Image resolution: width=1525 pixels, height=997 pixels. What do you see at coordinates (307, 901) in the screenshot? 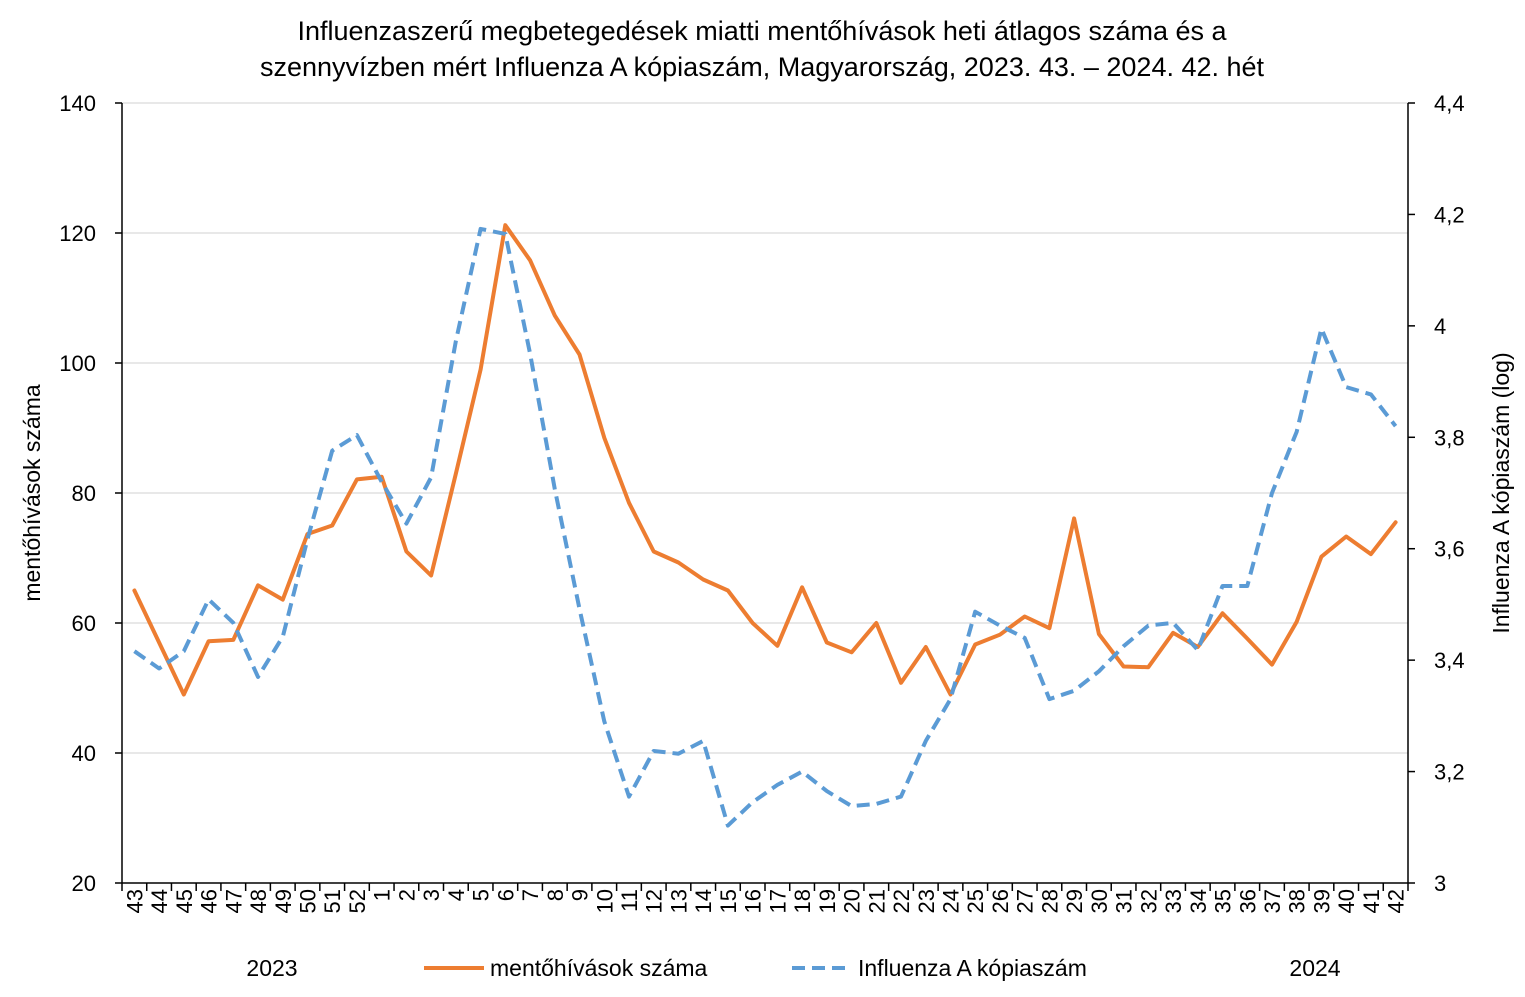
I see `x-tick-label: 50` at bounding box center [307, 901].